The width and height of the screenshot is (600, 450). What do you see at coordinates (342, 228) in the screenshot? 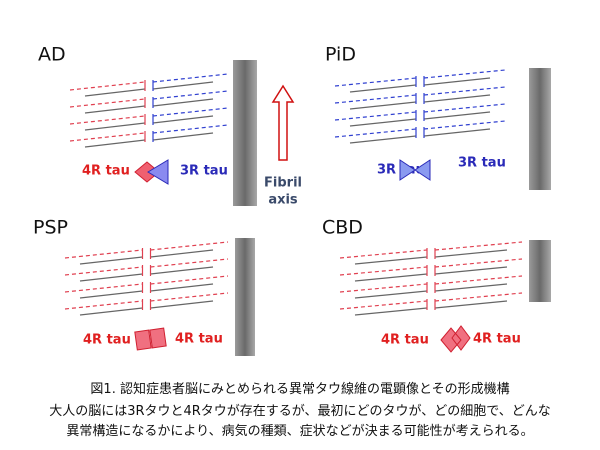
I see `panel-title: CBD` at bounding box center [342, 228].